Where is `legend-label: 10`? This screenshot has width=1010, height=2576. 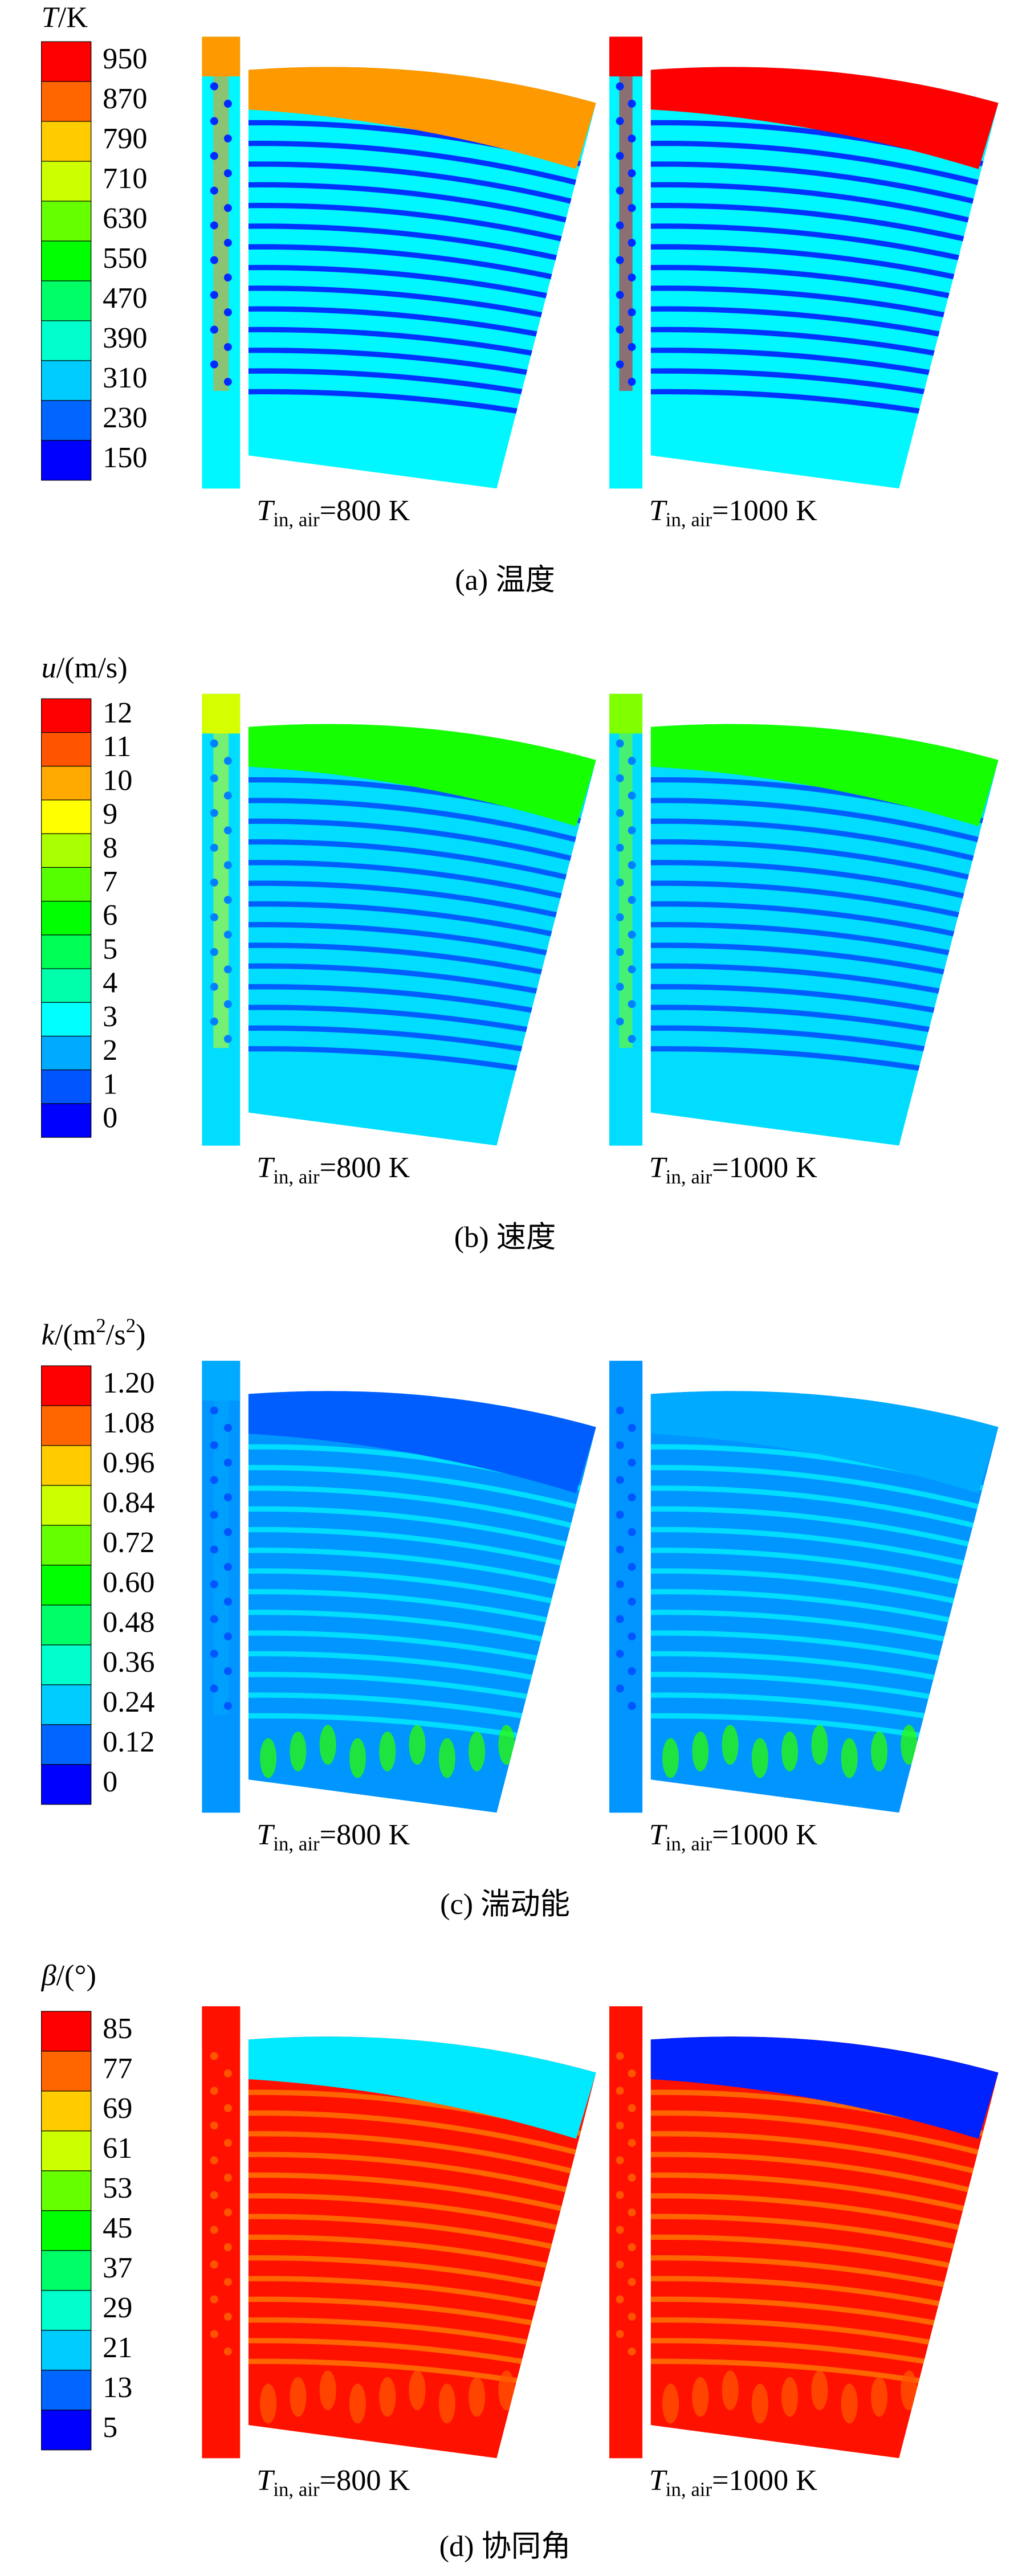
legend-label: 10 is located at coordinates (117, 781).